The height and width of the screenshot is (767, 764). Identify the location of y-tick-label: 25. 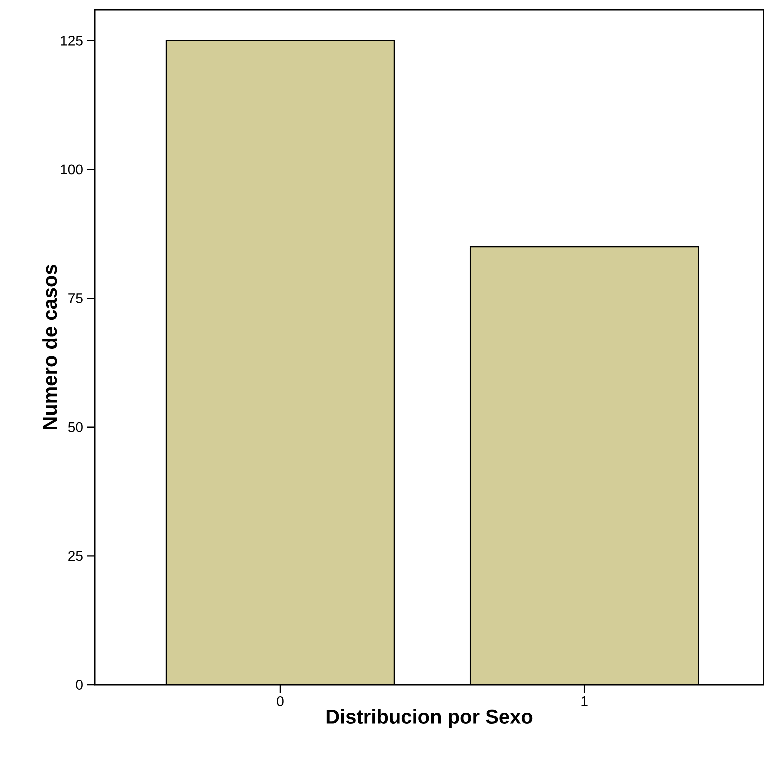
(75, 556).